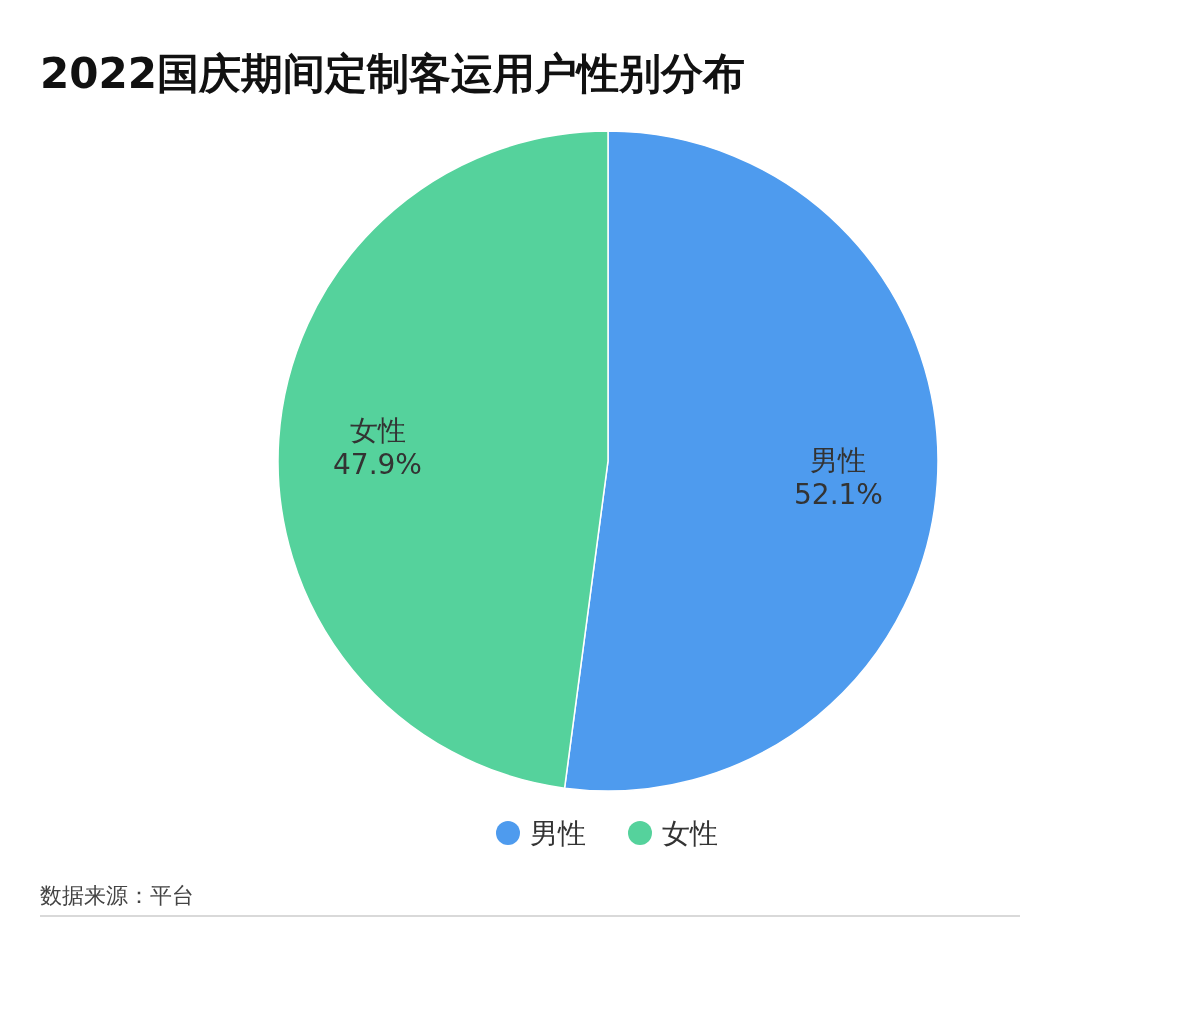  I want to click on source-note: 数据来源：平台, so click(117, 895).